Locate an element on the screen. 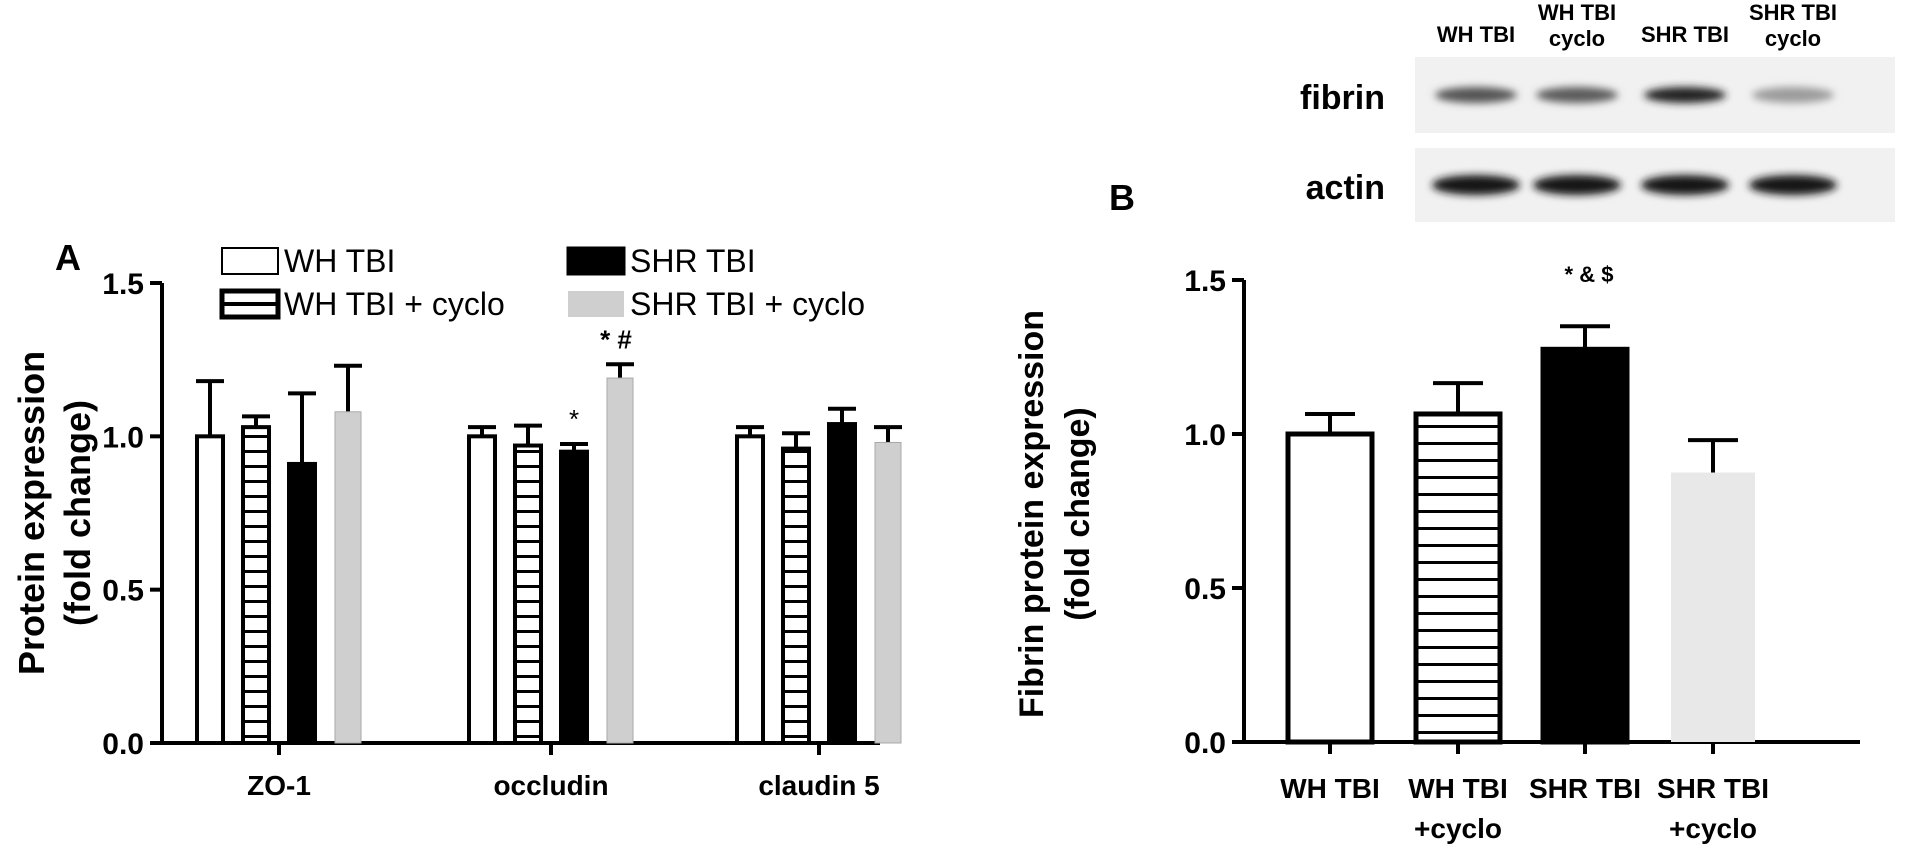 This screenshot has width=1907, height=860. bar-wh-tbi is located at coordinates (1330, 588).